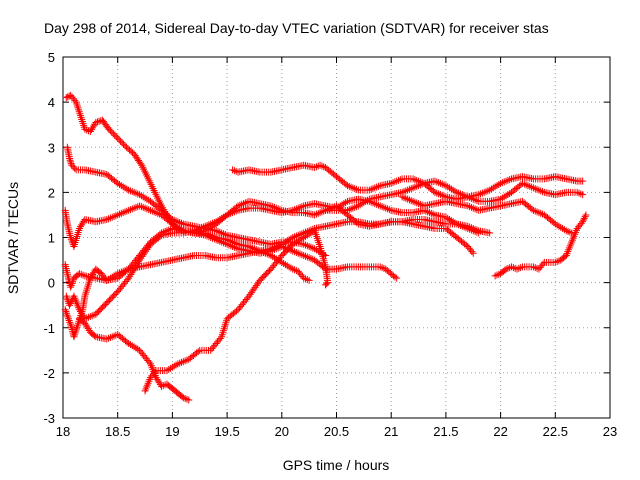 This screenshot has width=640, height=480. What do you see at coordinates (51, 192) in the screenshot?
I see `y-tick-label: 2` at bounding box center [51, 192].